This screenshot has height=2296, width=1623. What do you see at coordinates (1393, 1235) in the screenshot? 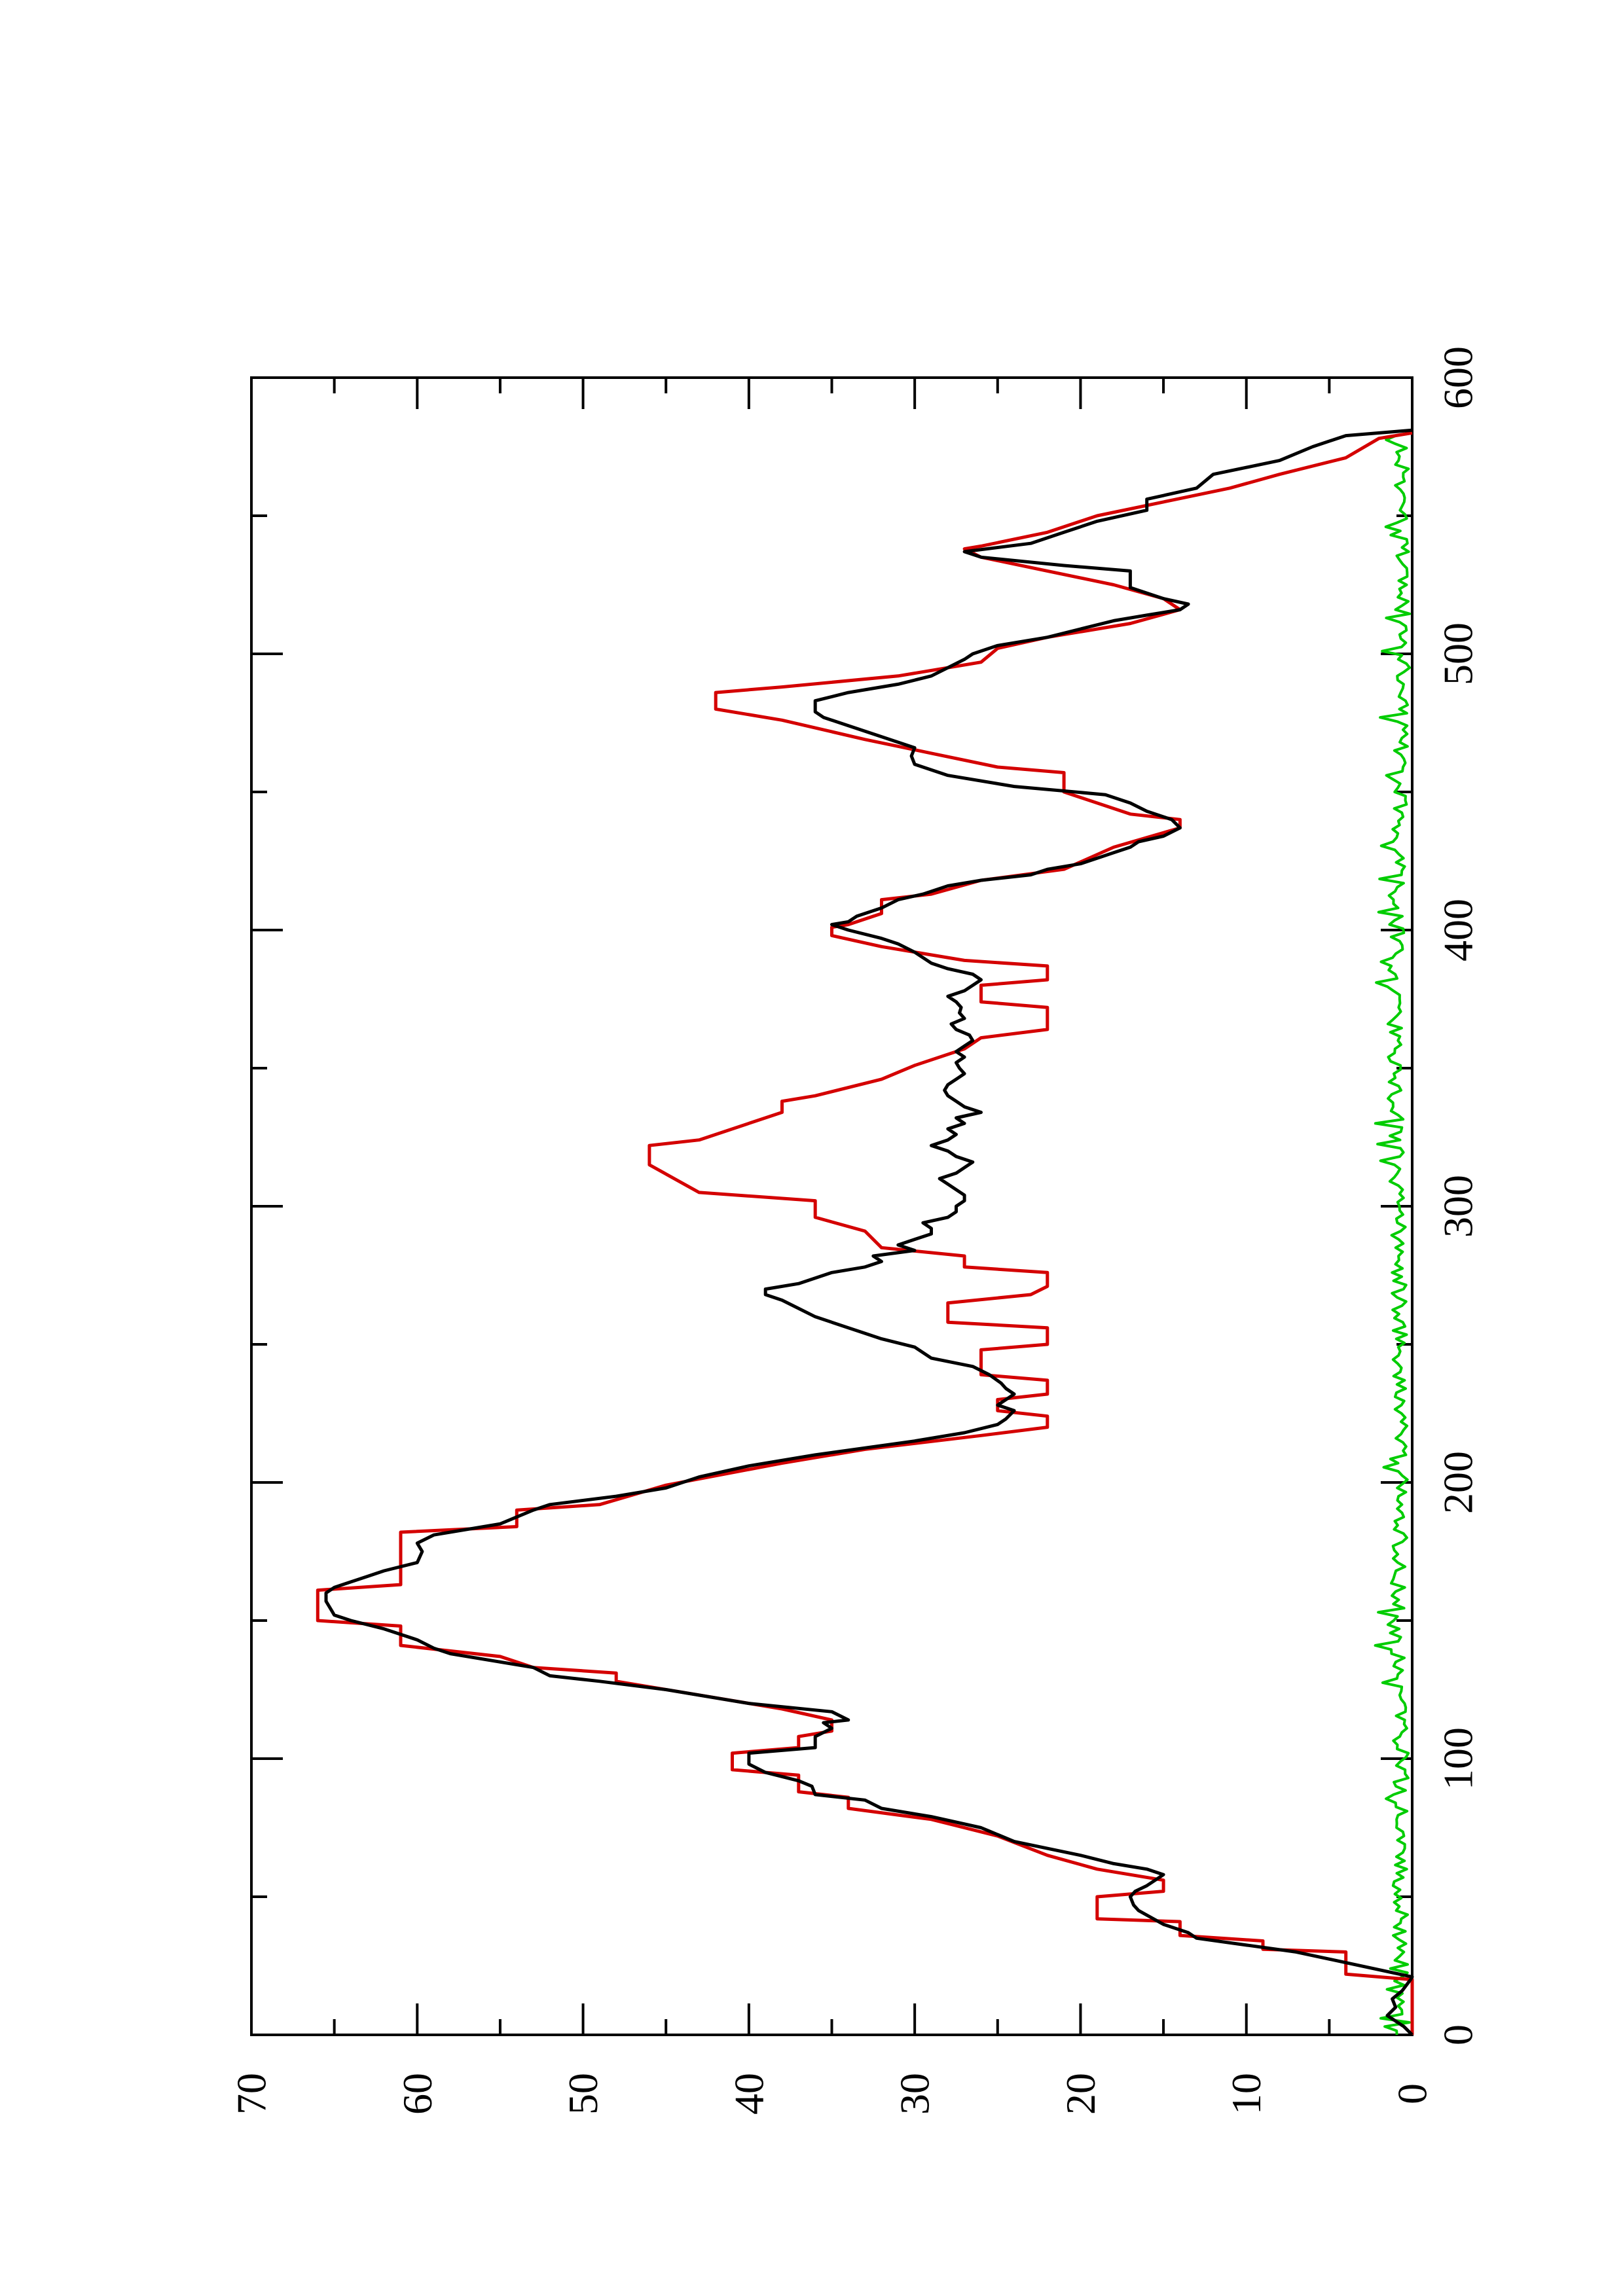
I see `series-line` at bounding box center [1393, 1235].